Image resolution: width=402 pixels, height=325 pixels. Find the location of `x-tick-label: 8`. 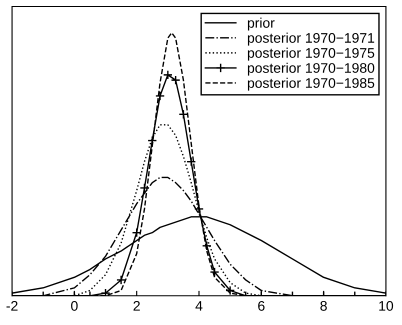

x-tick-label: 8 is located at coordinates (323, 305).